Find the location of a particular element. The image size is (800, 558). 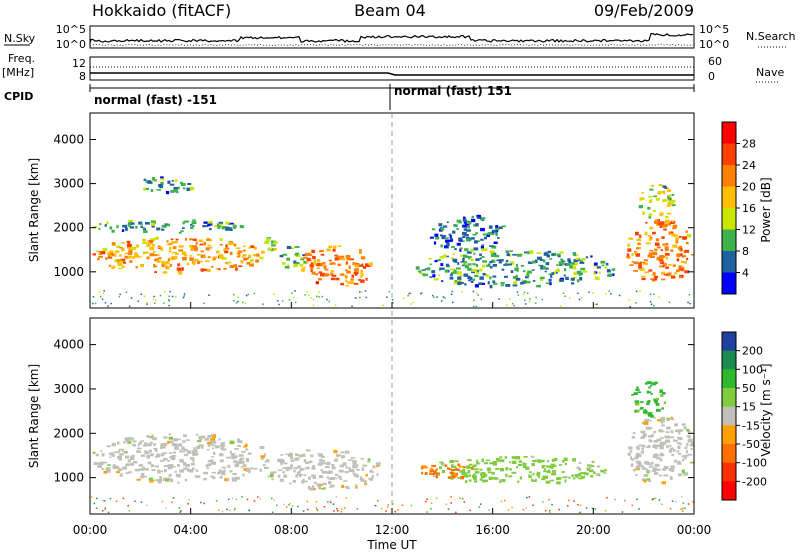

colorbar-tick-label: -50 is located at coordinates (751, 444).